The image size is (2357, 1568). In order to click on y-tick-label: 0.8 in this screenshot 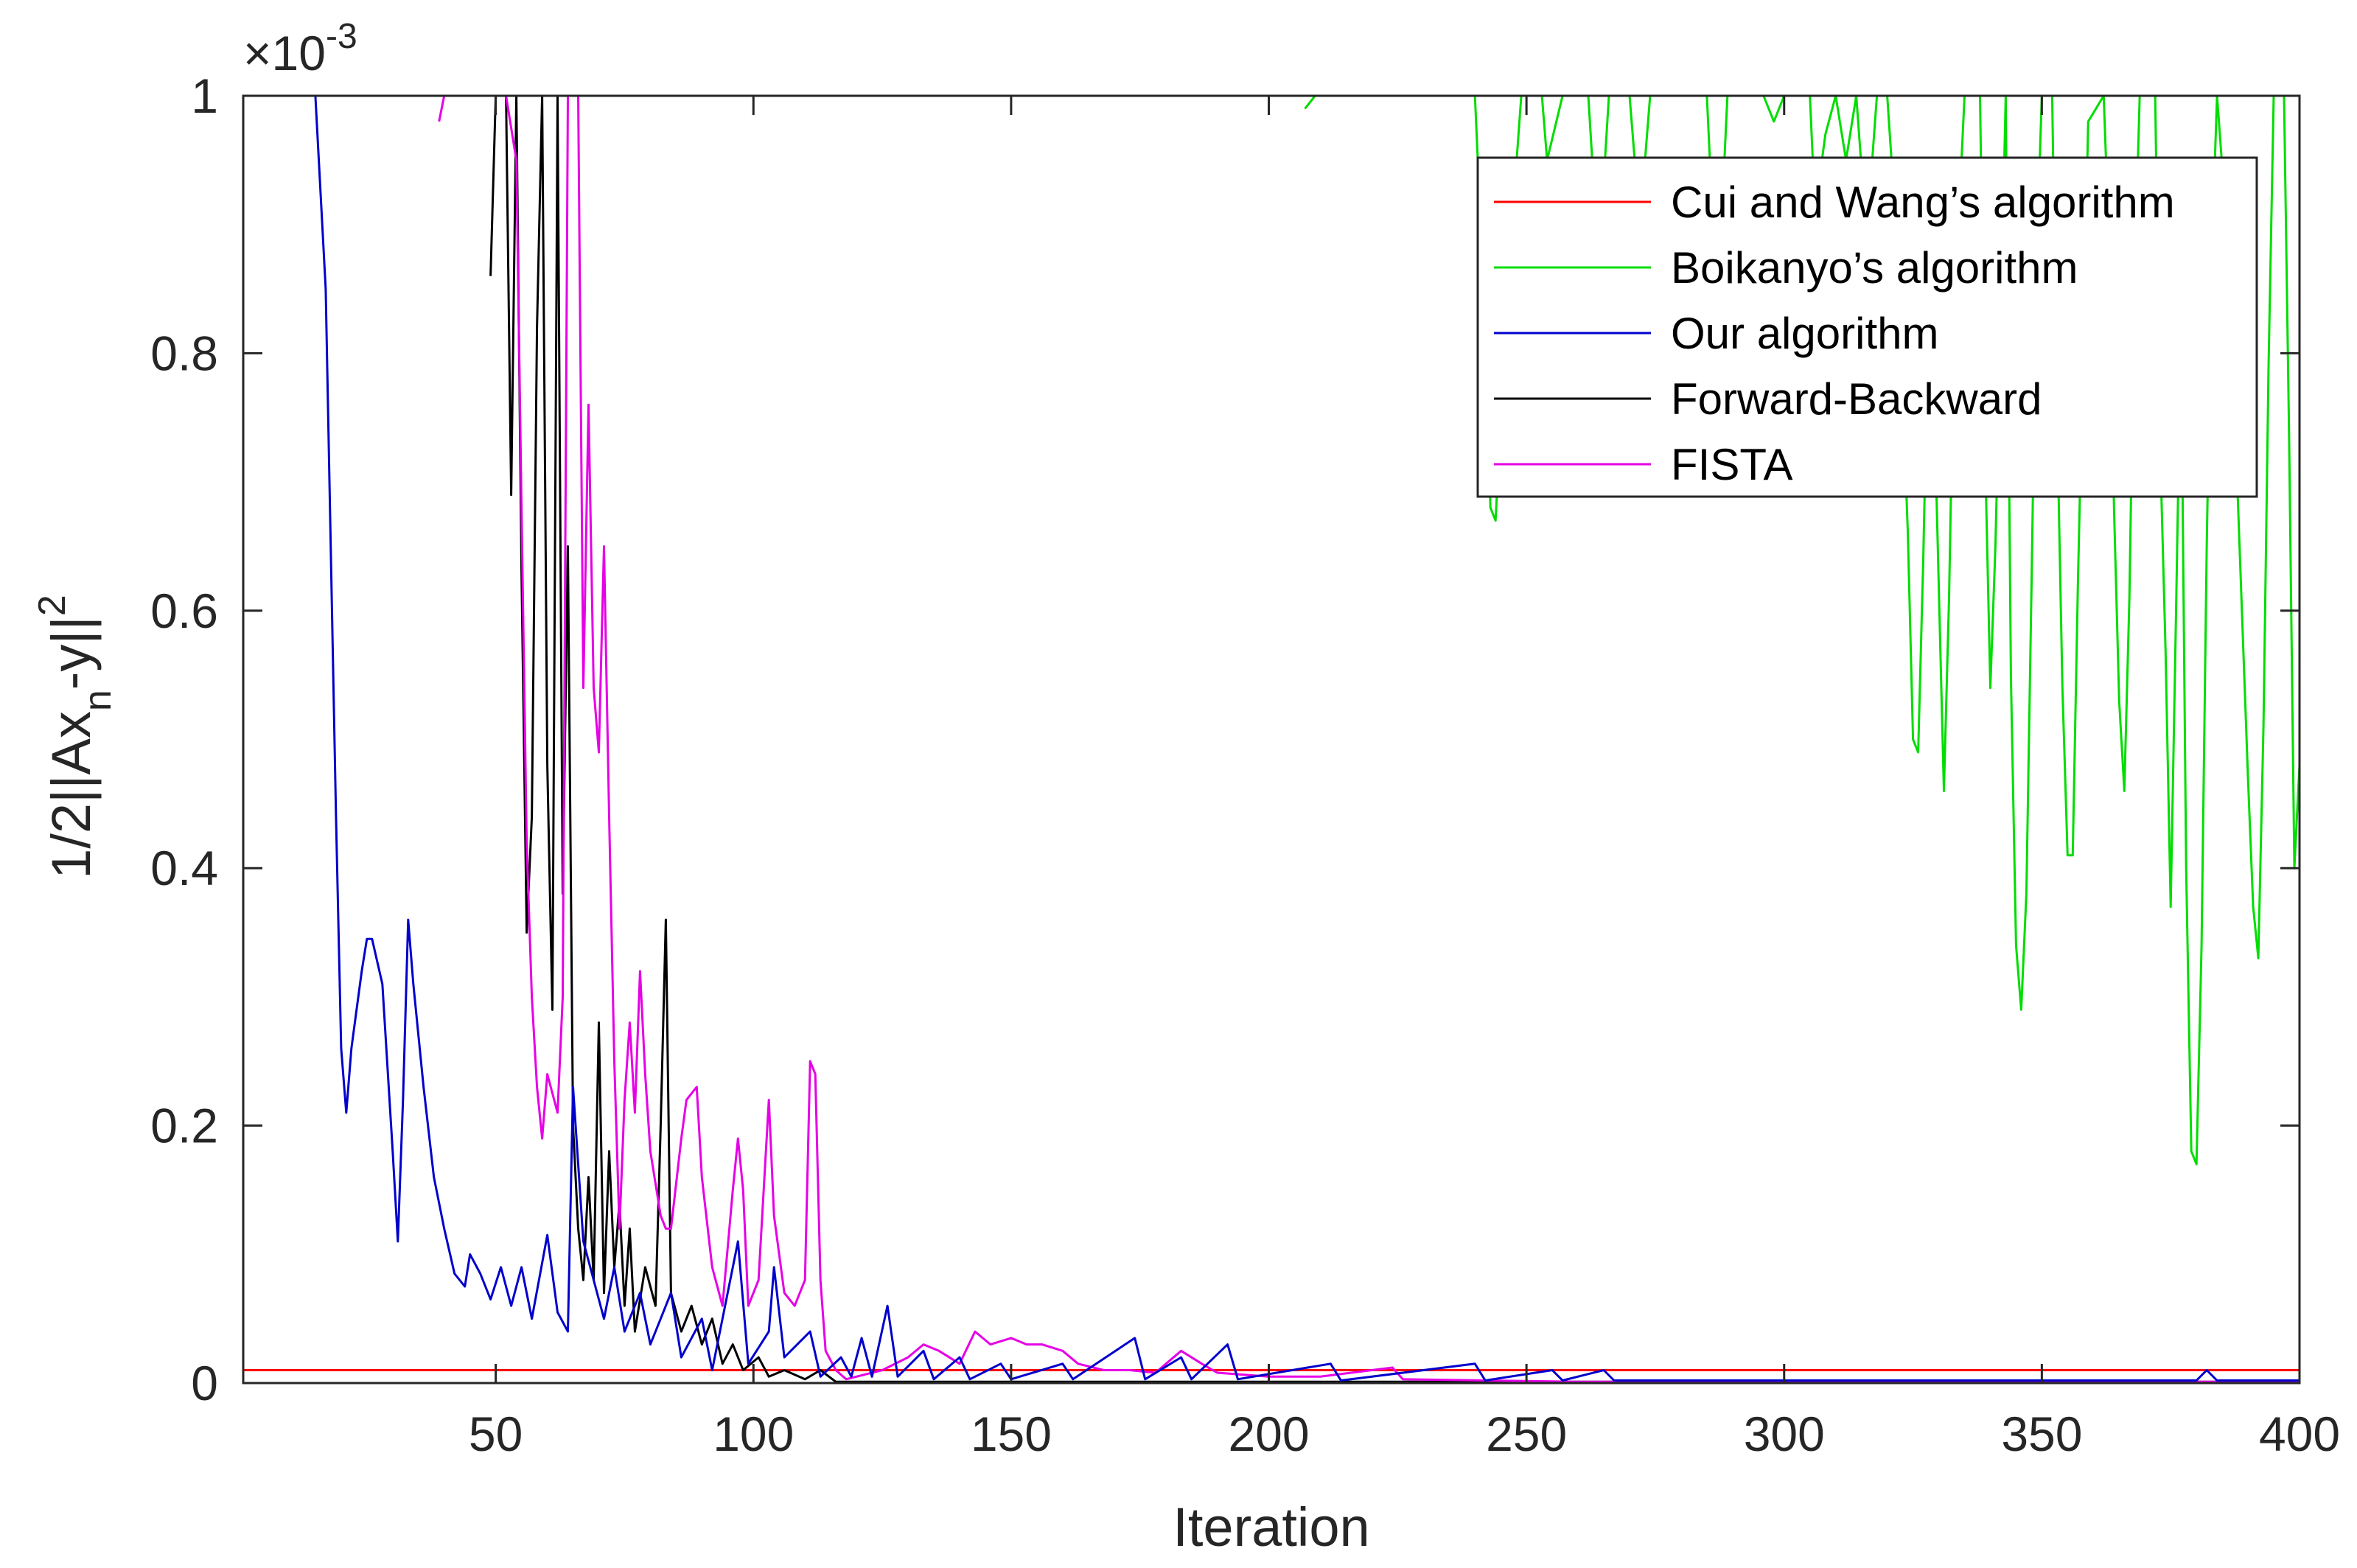, I will do `click(184, 353)`.